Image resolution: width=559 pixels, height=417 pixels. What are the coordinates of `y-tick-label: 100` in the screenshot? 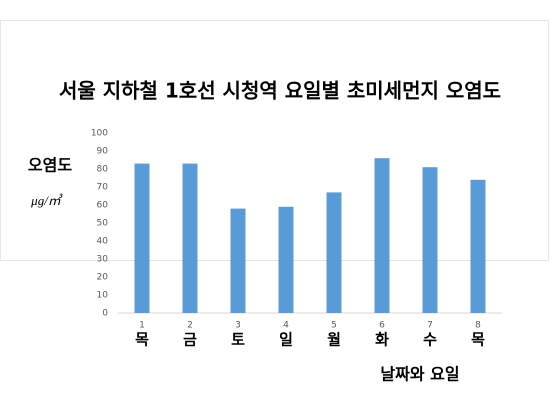 It's located at (99, 134).